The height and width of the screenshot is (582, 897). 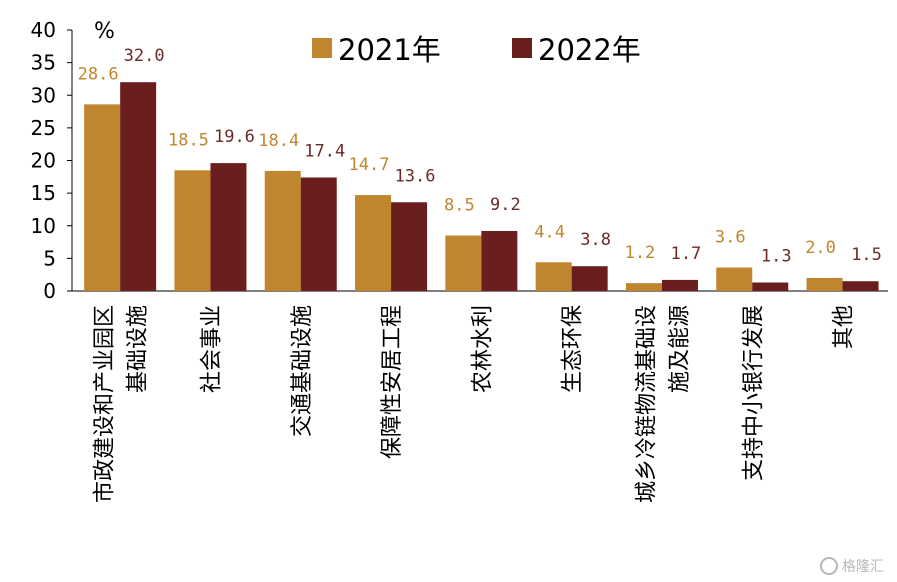 I want to click on category-label: 市政建设和产业园区, so click(x=105, y=404).